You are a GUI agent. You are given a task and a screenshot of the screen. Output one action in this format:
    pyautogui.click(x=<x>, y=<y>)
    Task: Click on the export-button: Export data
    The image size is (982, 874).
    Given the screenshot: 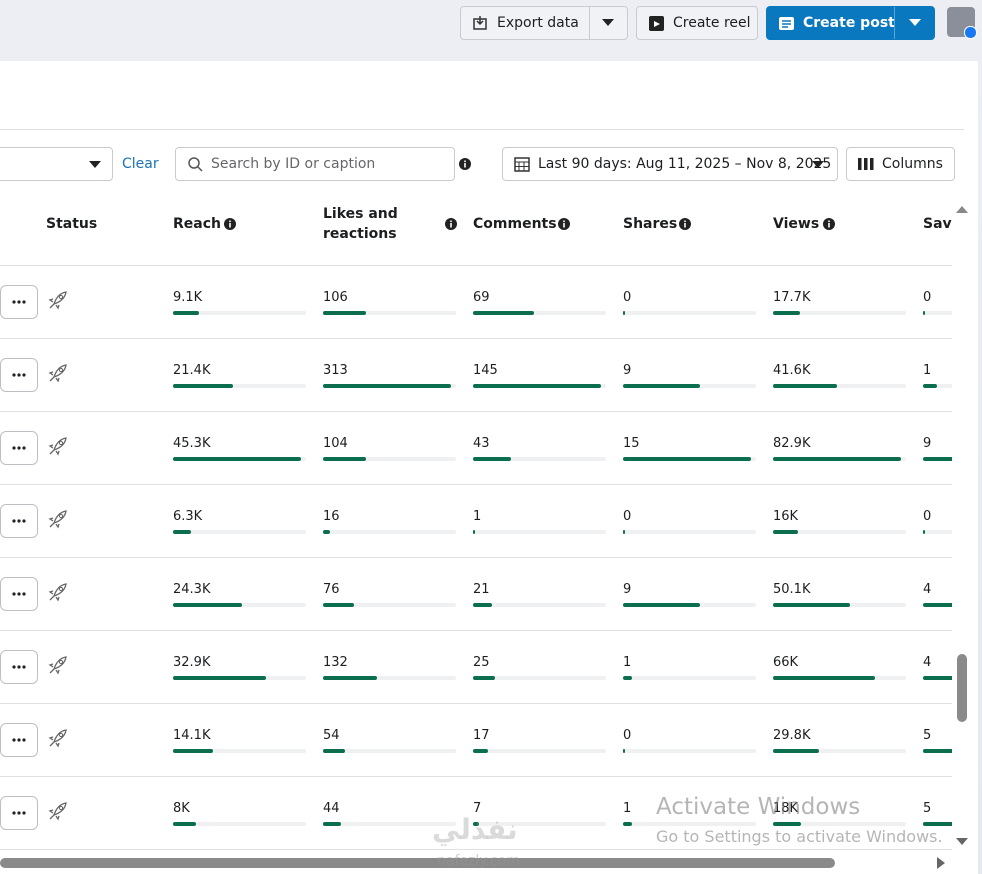 What is the action you would take?
    pyautogui.click(x=544, y=23)
    